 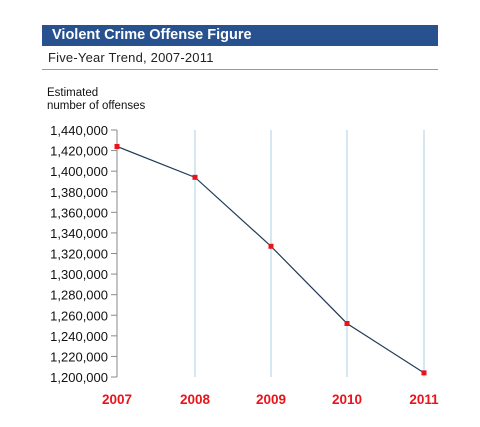 I want to click on x-tick-label-2008: 2008, so click(x=195, y=399).